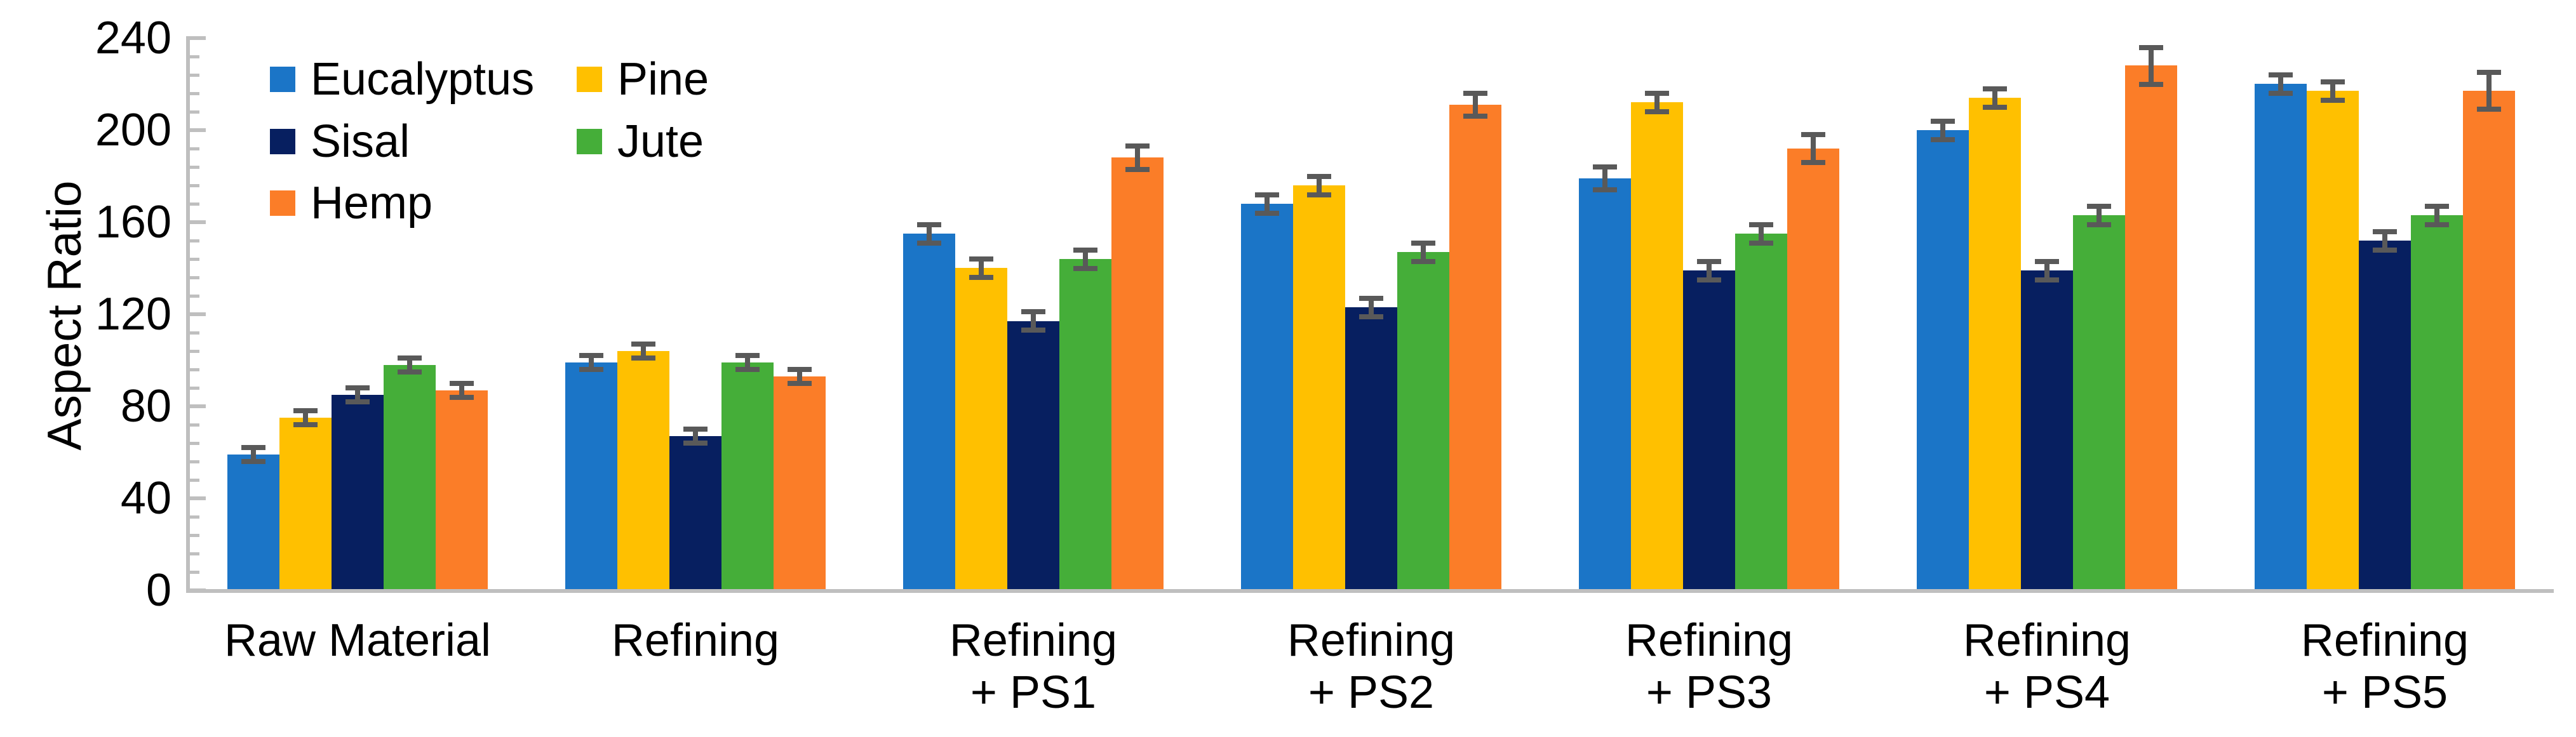  Describe the element at coordinates (1995, 344) in the screenshot. I see `bar-pine-refining-ps4` at that location.